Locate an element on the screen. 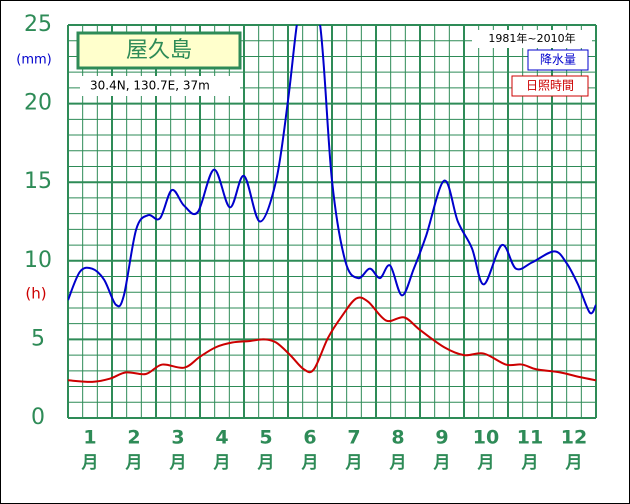 This screenshot has width=630, height=504. x-tick-label: 8 is located at coordinates (397, 438).